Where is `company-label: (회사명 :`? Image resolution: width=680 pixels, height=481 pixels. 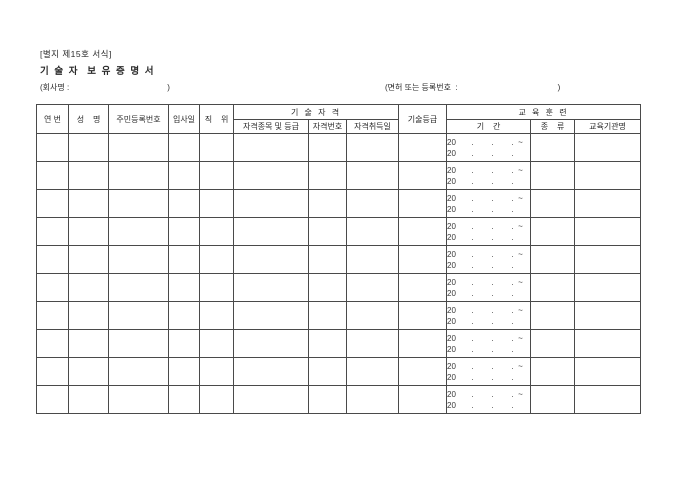
company-label: (회사명 : is located at coordinates (55, 87).